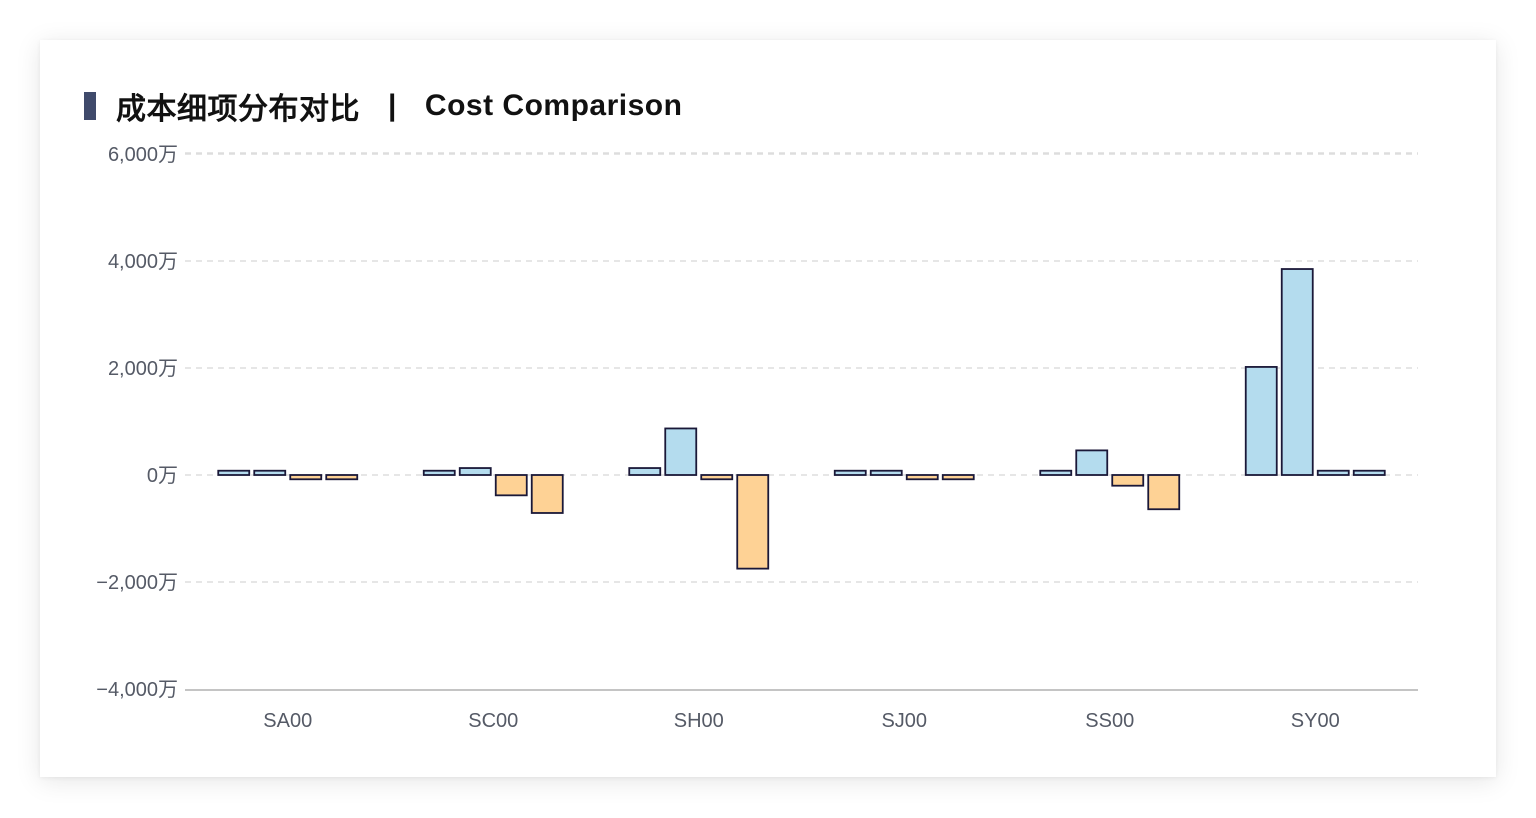 Image resolution: width=1536 pixels, height=818 pixels. I want to click on y-tick-label: 4,000万, so click(143, 262).